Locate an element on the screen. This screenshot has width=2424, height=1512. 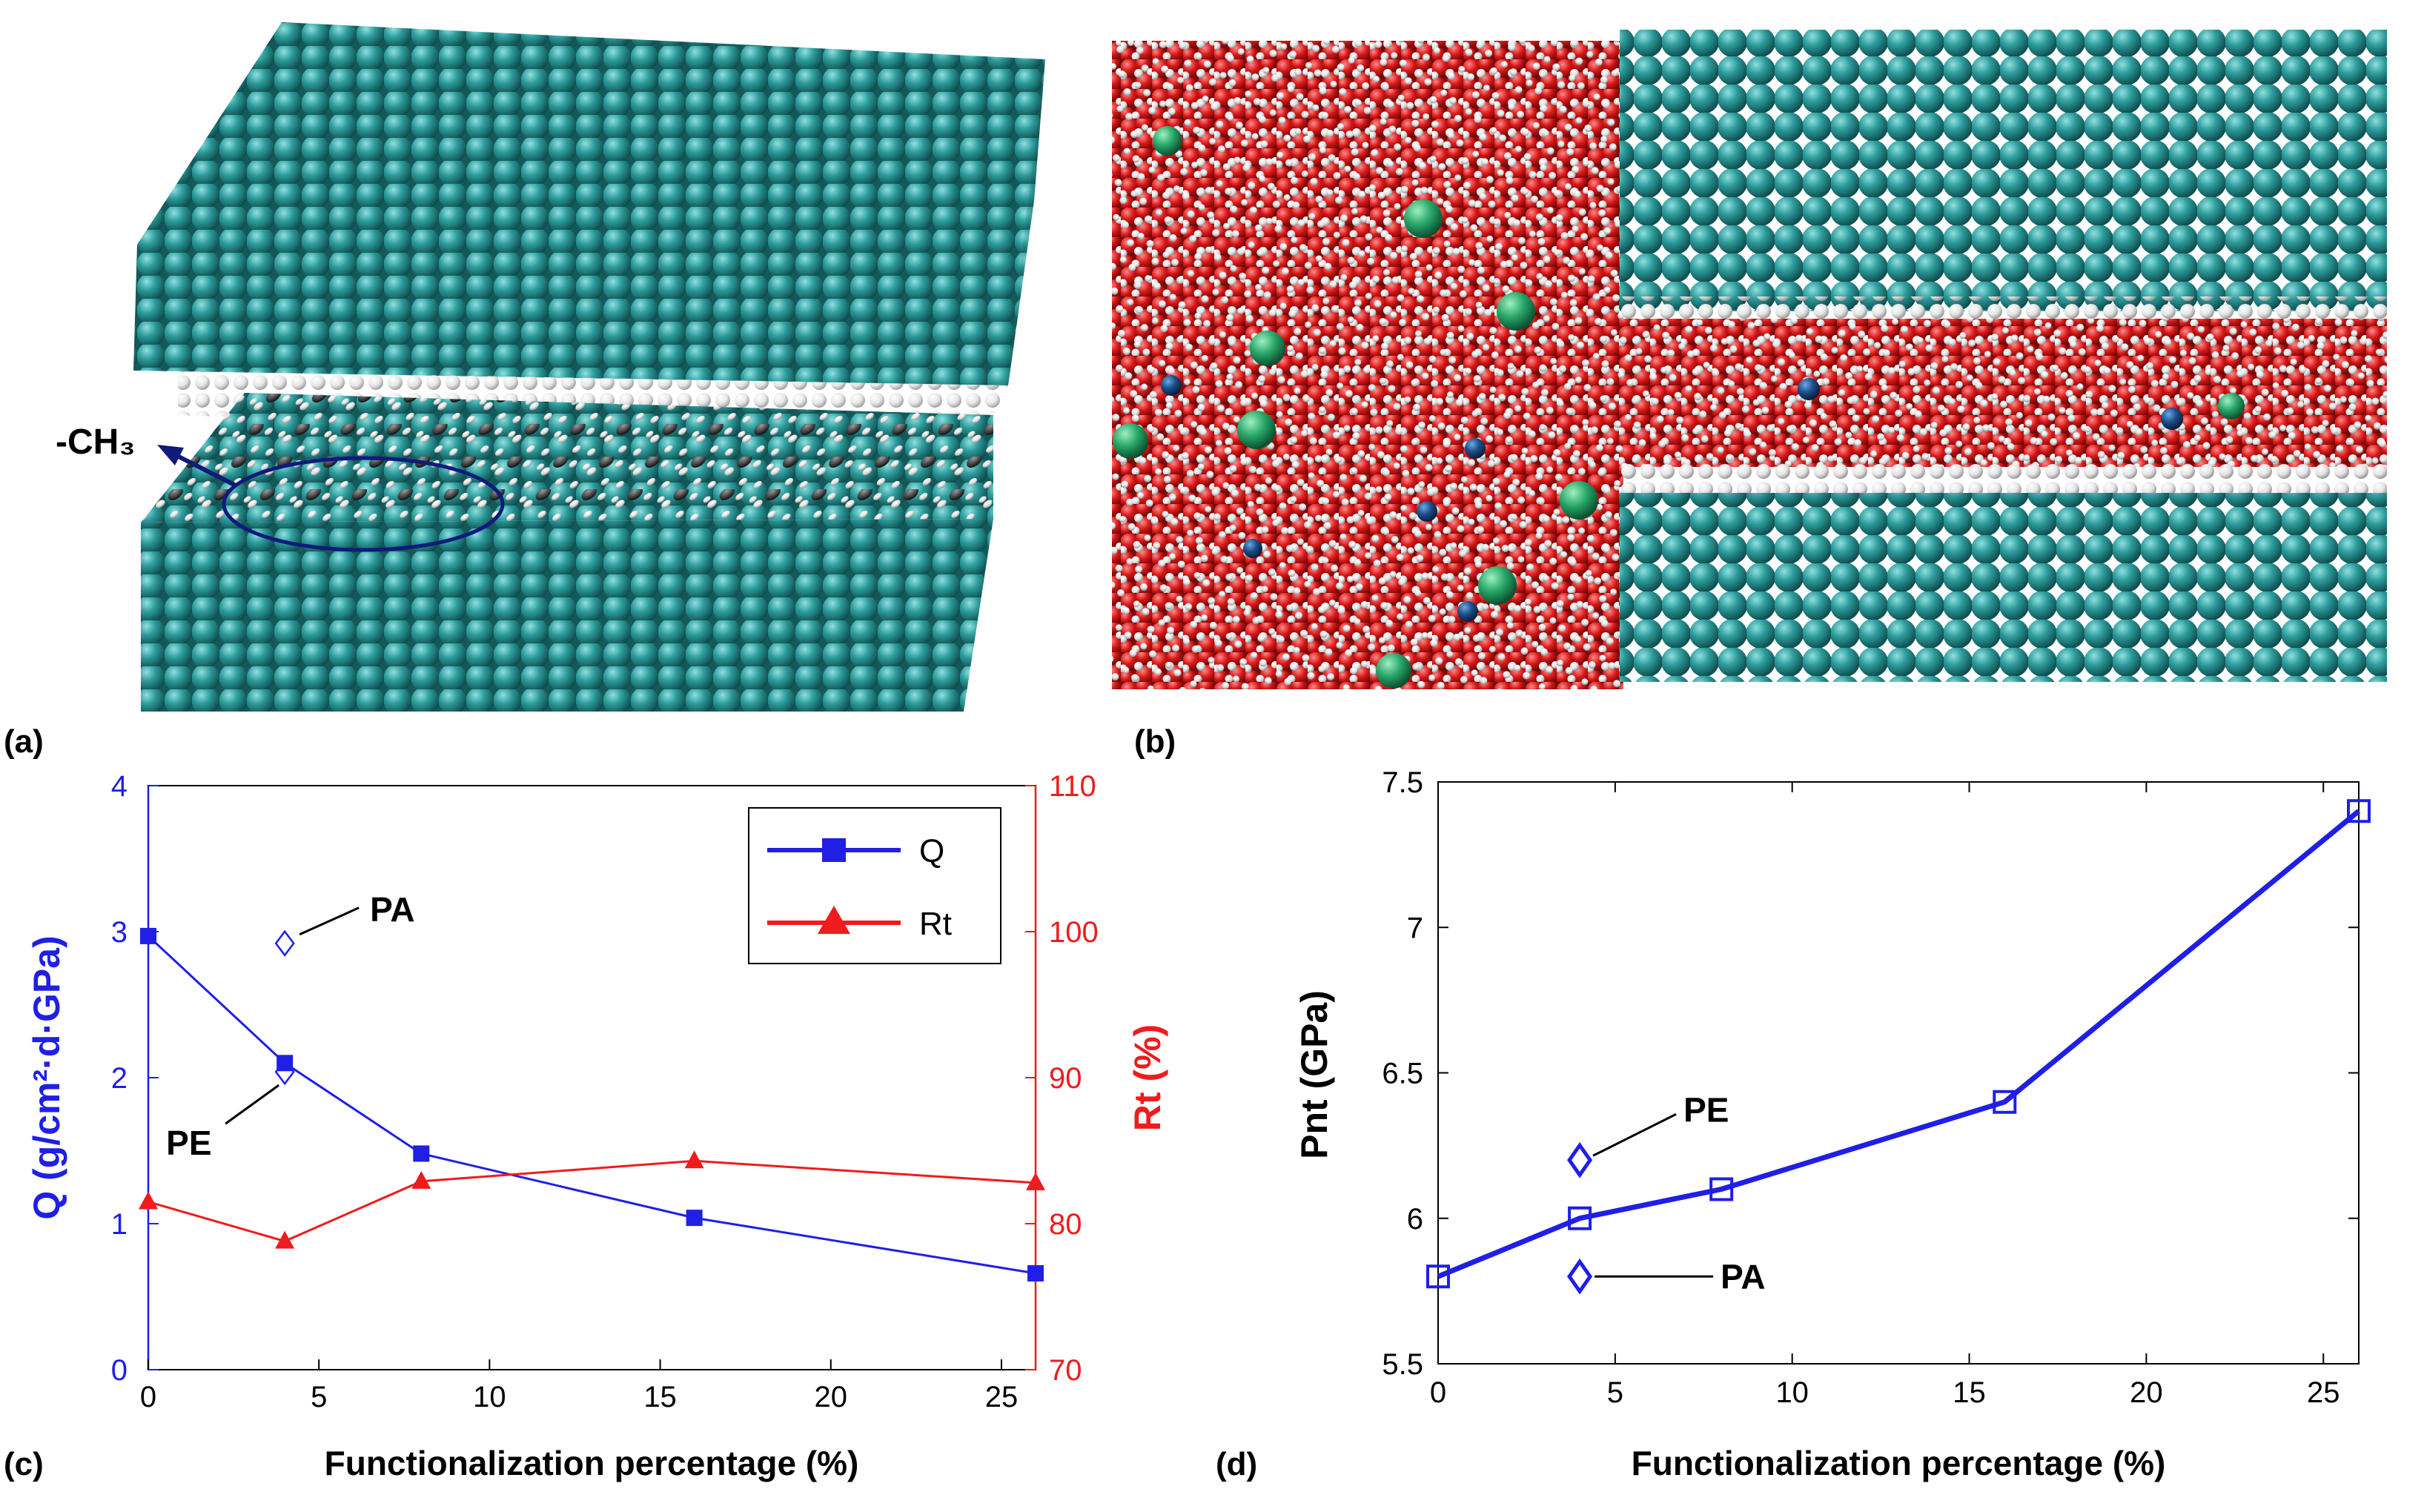
chart-d-xtick-label: 10 is located at coordinates (1792, 1393).